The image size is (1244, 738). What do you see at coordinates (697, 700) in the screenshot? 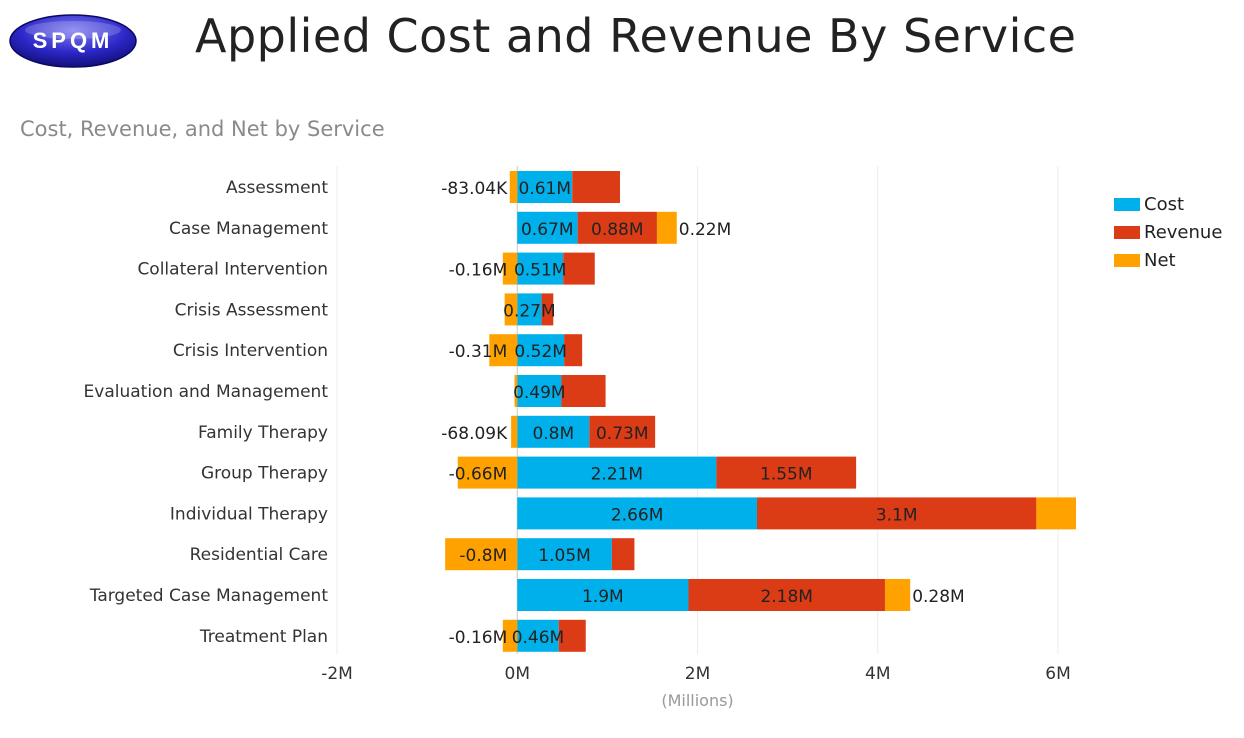
I see `x-axis-title: (Millions)` at bounding box center [697, 700].